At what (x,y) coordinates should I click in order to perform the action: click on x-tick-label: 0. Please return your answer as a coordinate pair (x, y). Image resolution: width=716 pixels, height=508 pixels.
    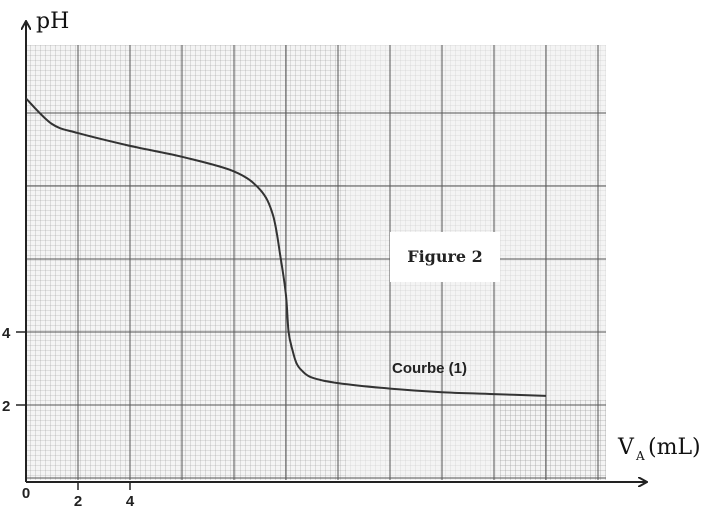
    Looking at the image, I should click on (26, 493).